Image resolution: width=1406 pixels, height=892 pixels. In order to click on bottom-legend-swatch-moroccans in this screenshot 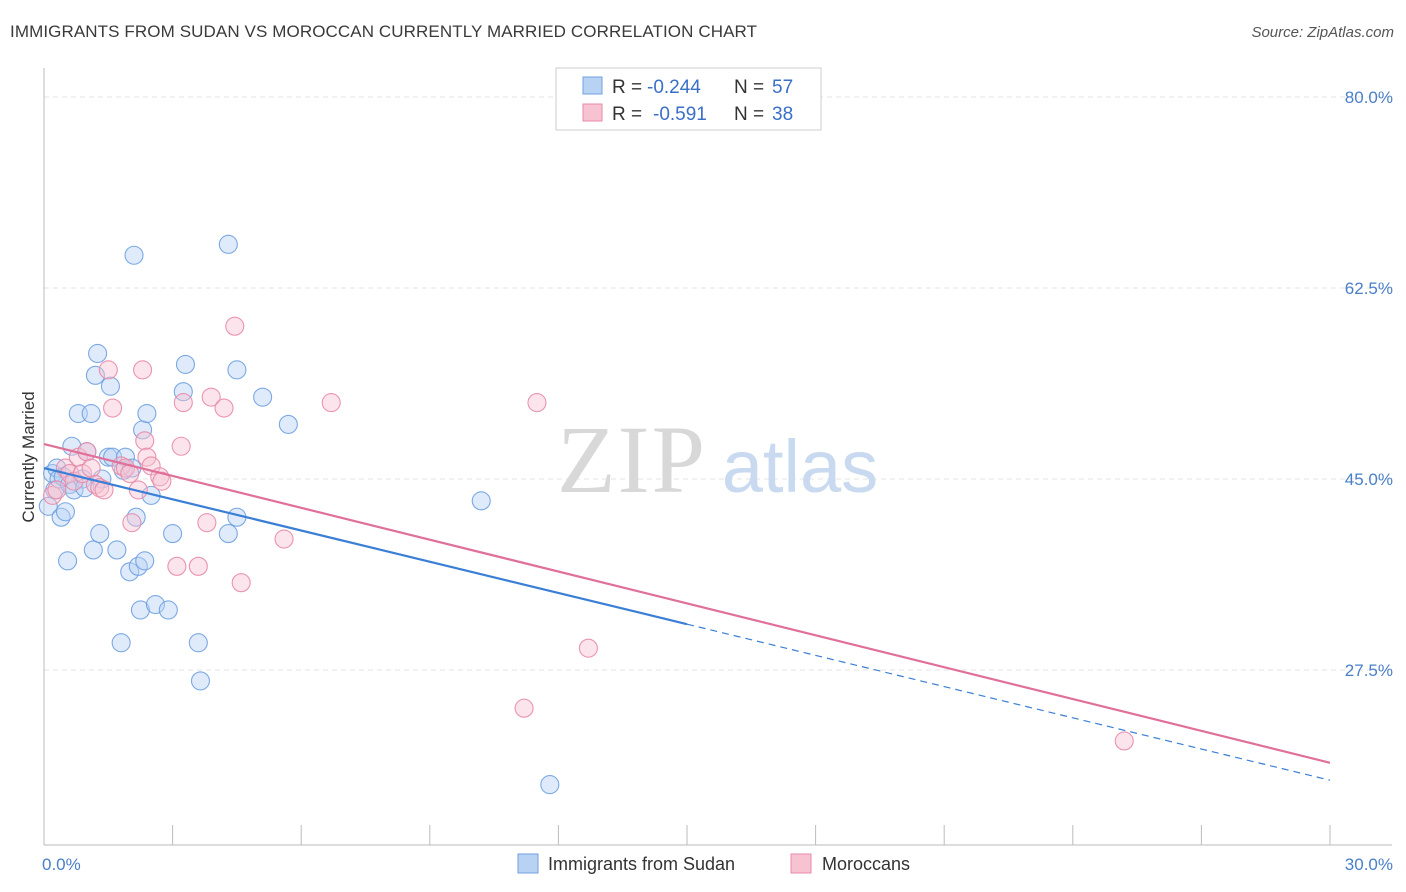, I will do `click(801, 863)`.